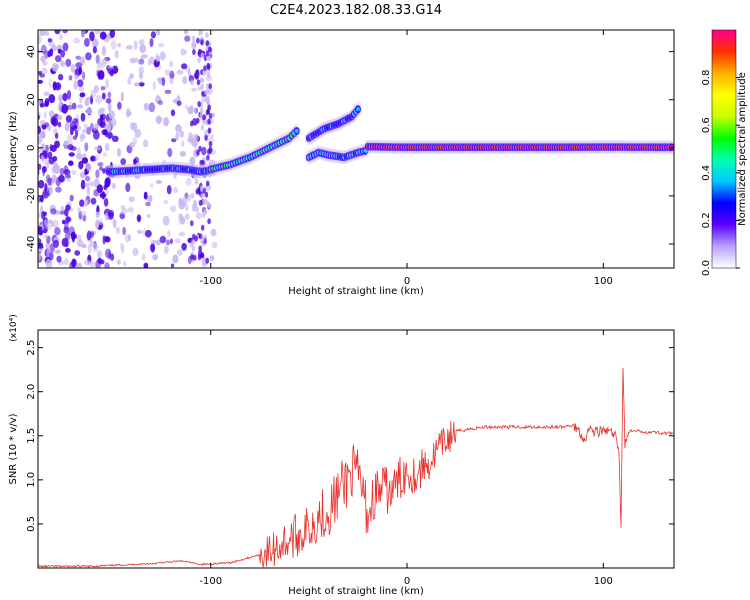 This screenshot has height=600, width=750. I want to click on y-tick-label: 2.0, so click(31, 392).